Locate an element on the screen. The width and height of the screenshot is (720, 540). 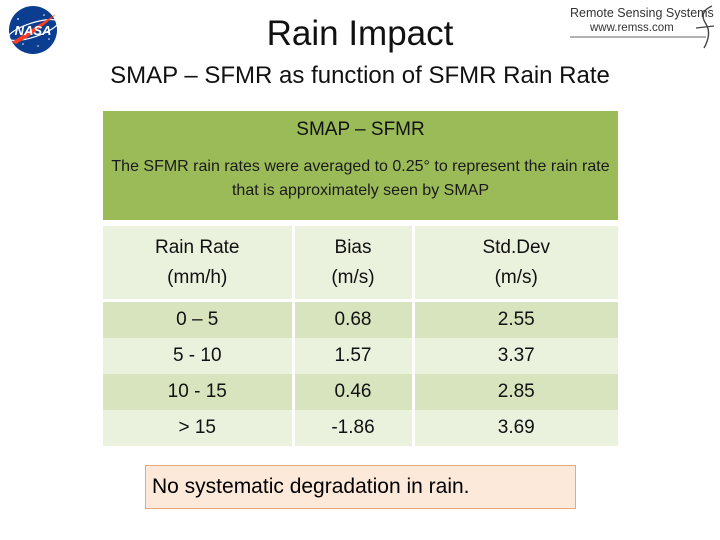
header-bias-name: Bias is located at coordinates (353, 247).